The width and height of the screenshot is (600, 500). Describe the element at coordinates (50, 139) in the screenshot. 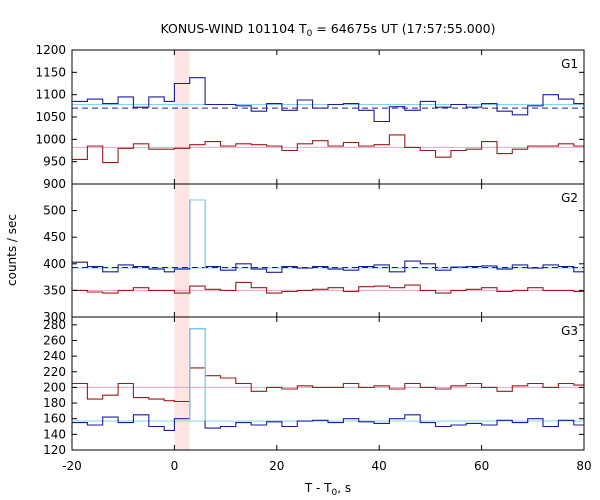

I see `y-tick-label: 1000` at that location.